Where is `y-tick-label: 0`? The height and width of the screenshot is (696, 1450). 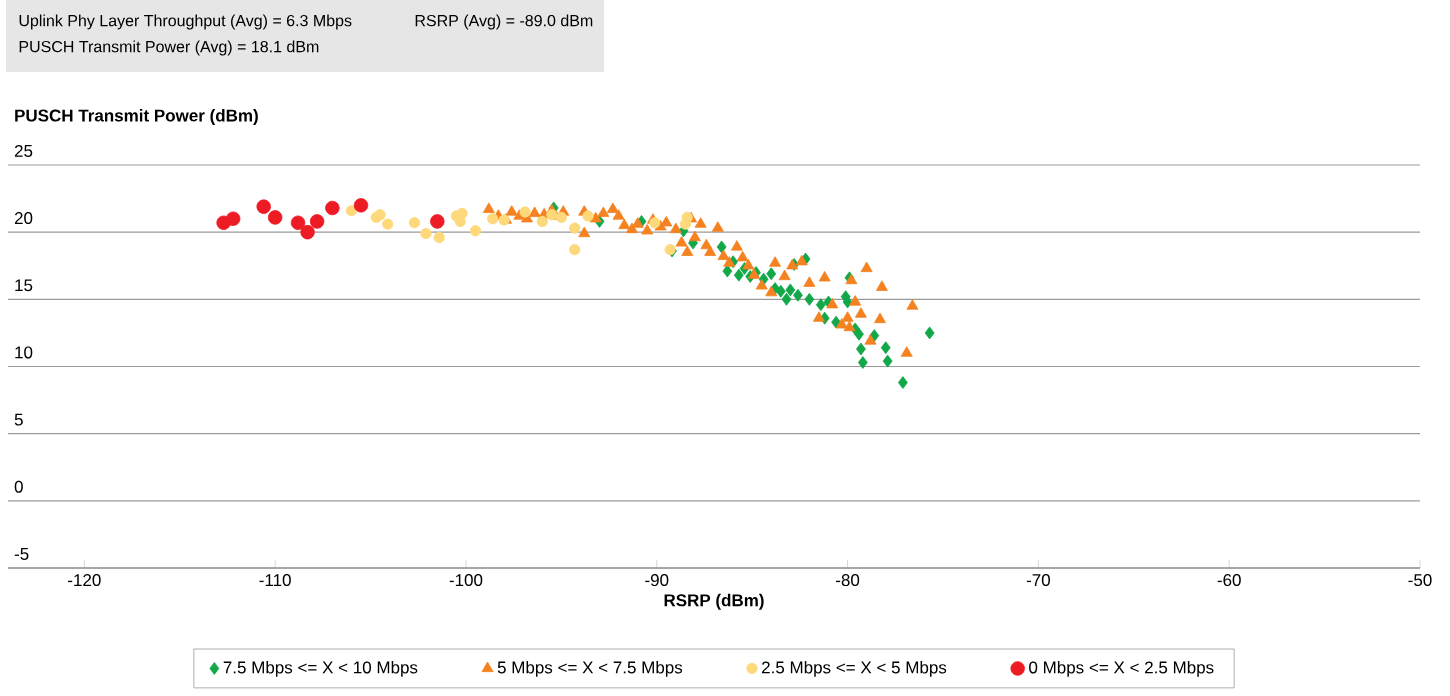 y-tick-label: 0 is located at coordinates (18, 486).